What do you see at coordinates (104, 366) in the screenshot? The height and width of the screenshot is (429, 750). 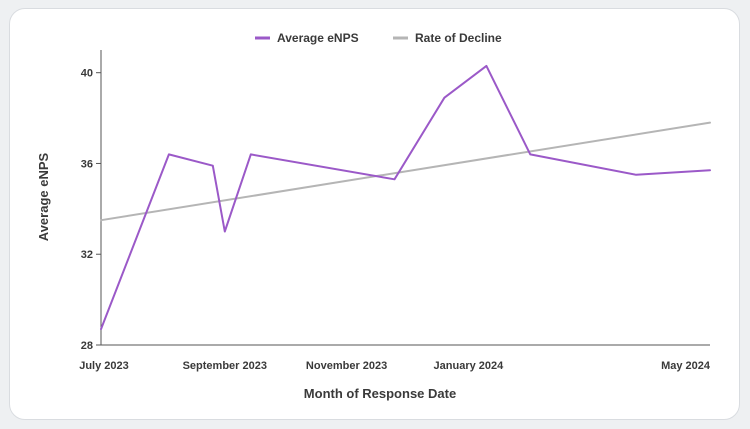 I see `x-tick-label: July 2023` at bounding box center [104, 366].